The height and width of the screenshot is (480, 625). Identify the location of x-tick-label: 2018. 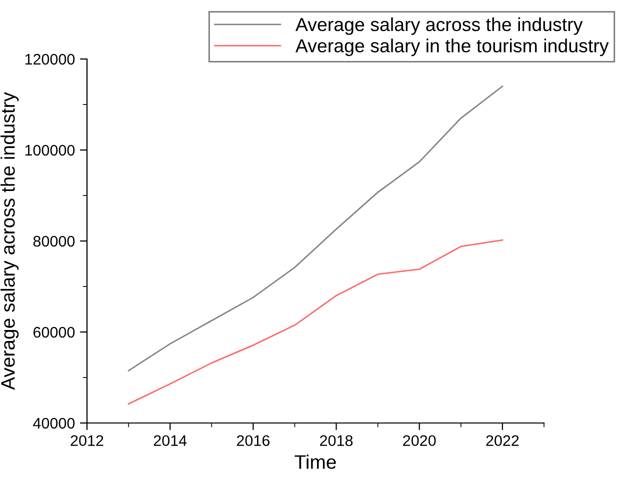
(336, 440).